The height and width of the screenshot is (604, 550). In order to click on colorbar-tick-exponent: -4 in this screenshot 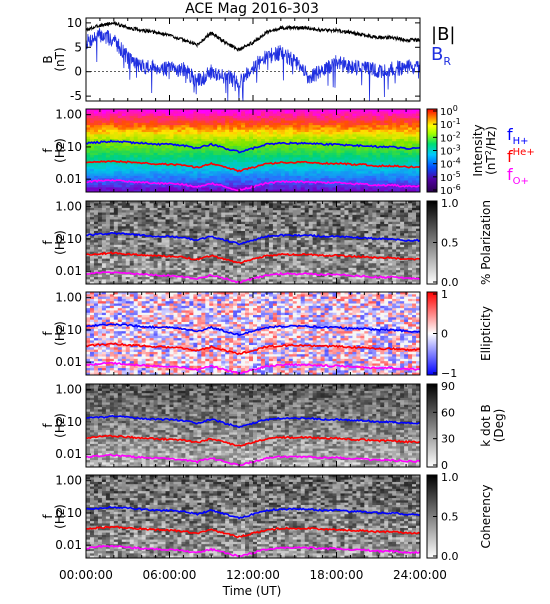, I will do `click(457, 161)`.